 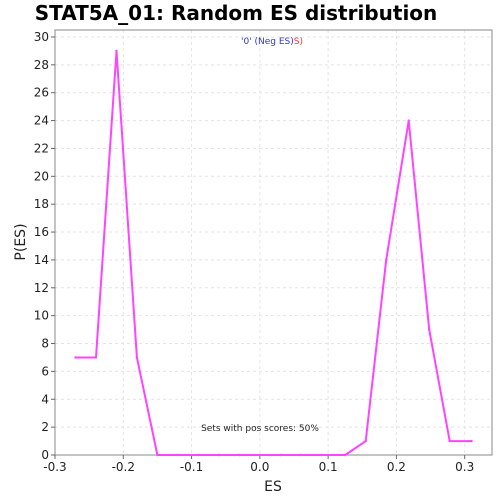 What do you see at coordinates (45, 427) in the screenshot?
I see `y-tick-label-1: 2` at bounding box center [45, 427].